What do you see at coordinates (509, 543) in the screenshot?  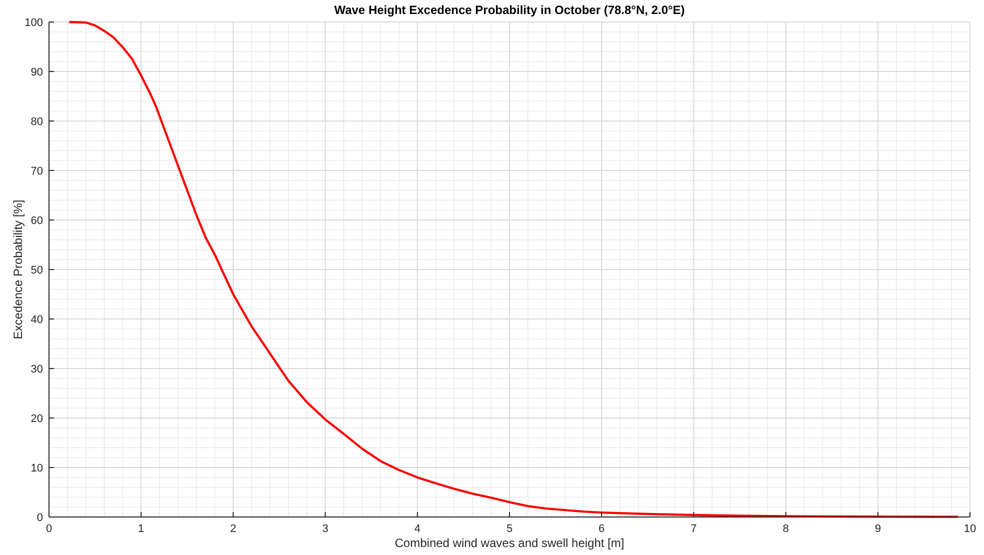 I see `x-axis-title: Combined wind waves and swell height [m]` at bounding box center [509, 543].